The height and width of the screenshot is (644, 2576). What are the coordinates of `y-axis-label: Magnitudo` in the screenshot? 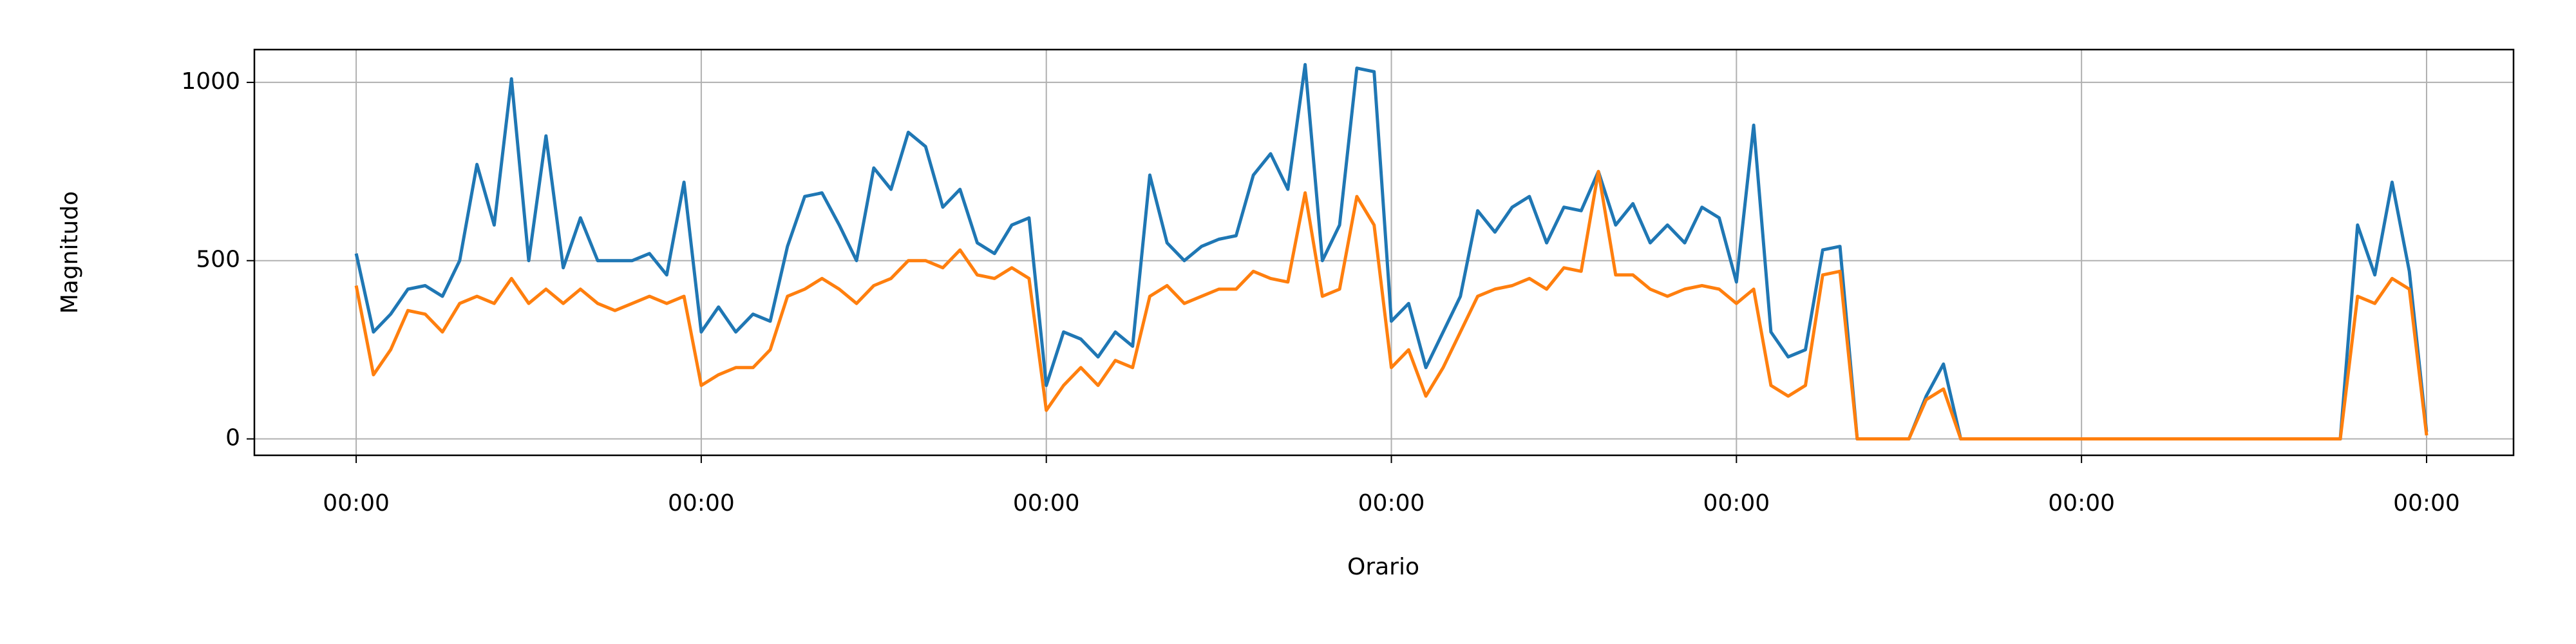 It's located at (70, 253).